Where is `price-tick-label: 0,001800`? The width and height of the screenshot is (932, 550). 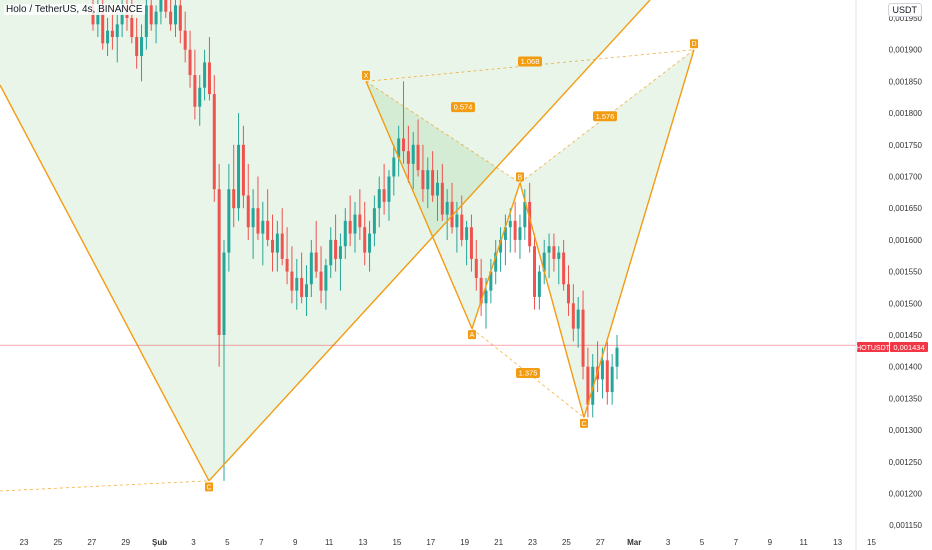 price-tick-label: 0,001800 is located at coordinates (906, 113).